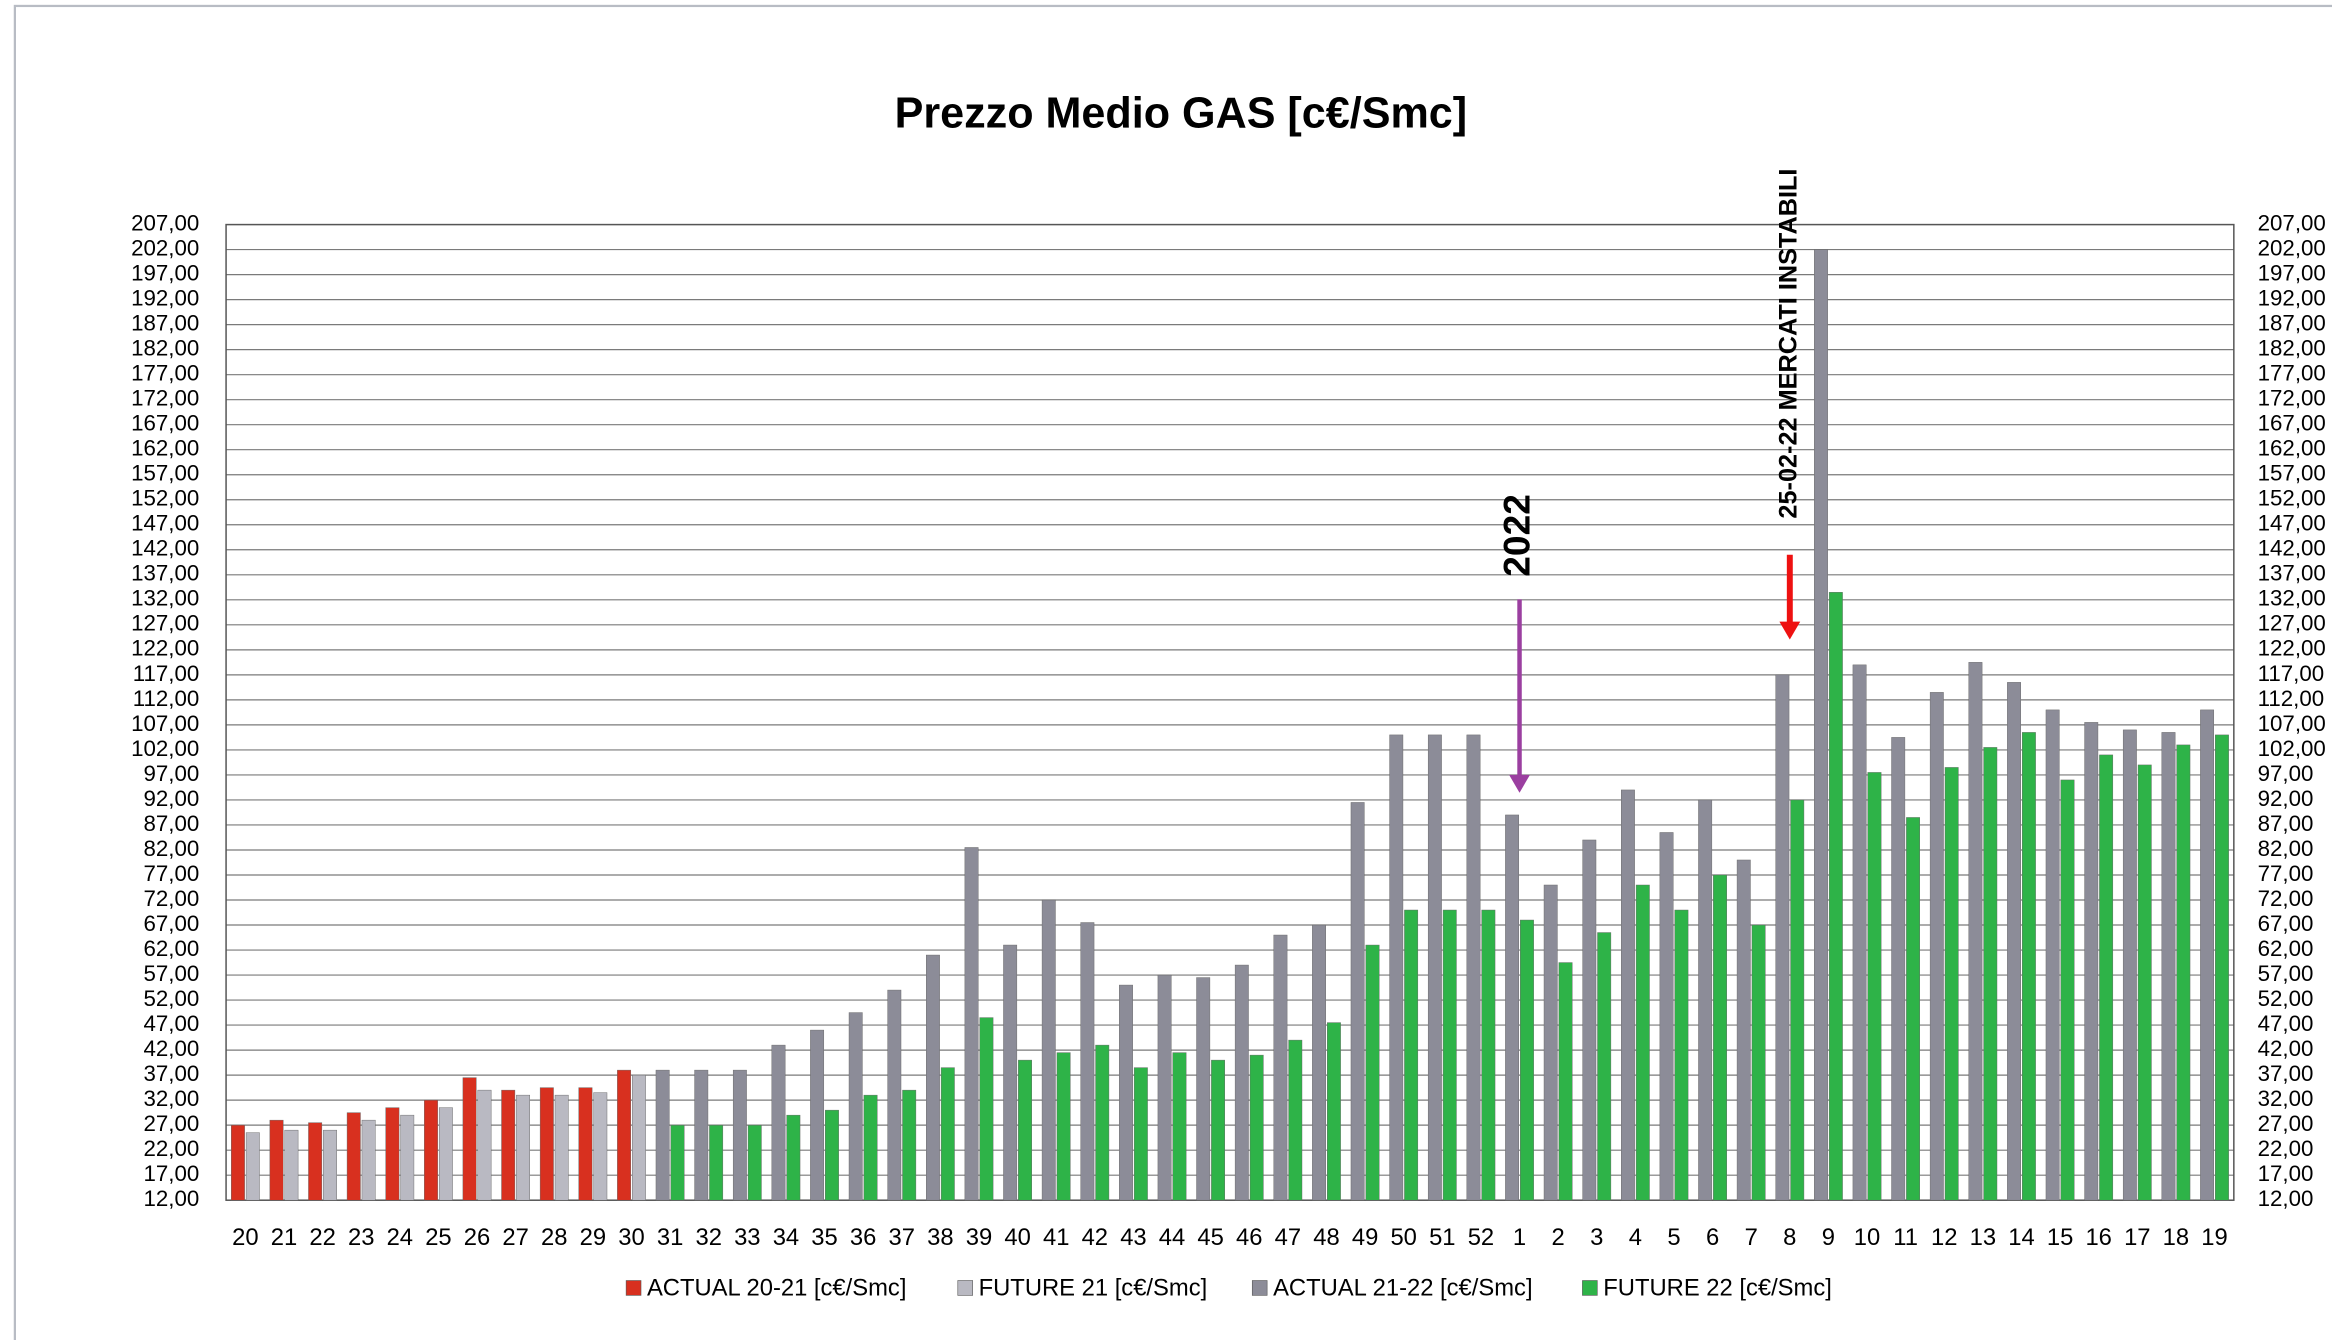  Describe the element at coordinates (1789, 1237) in the screenshot. I see `x-tick-label: 8` at that location.